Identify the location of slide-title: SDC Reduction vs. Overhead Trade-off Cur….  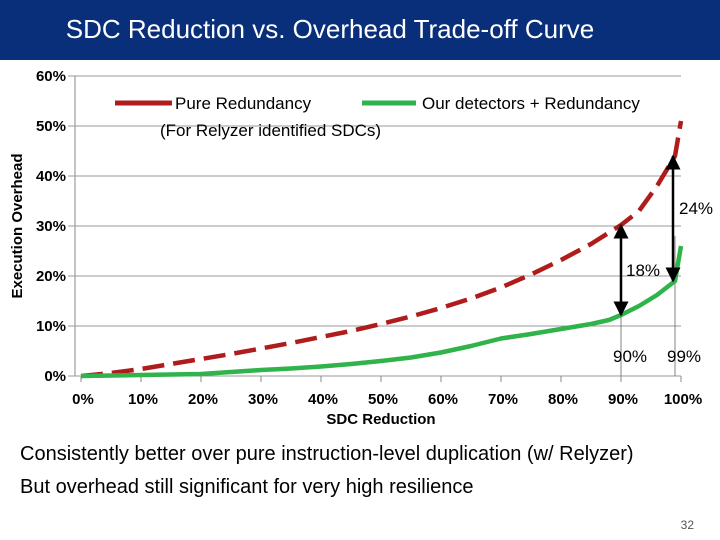
(330, 29).